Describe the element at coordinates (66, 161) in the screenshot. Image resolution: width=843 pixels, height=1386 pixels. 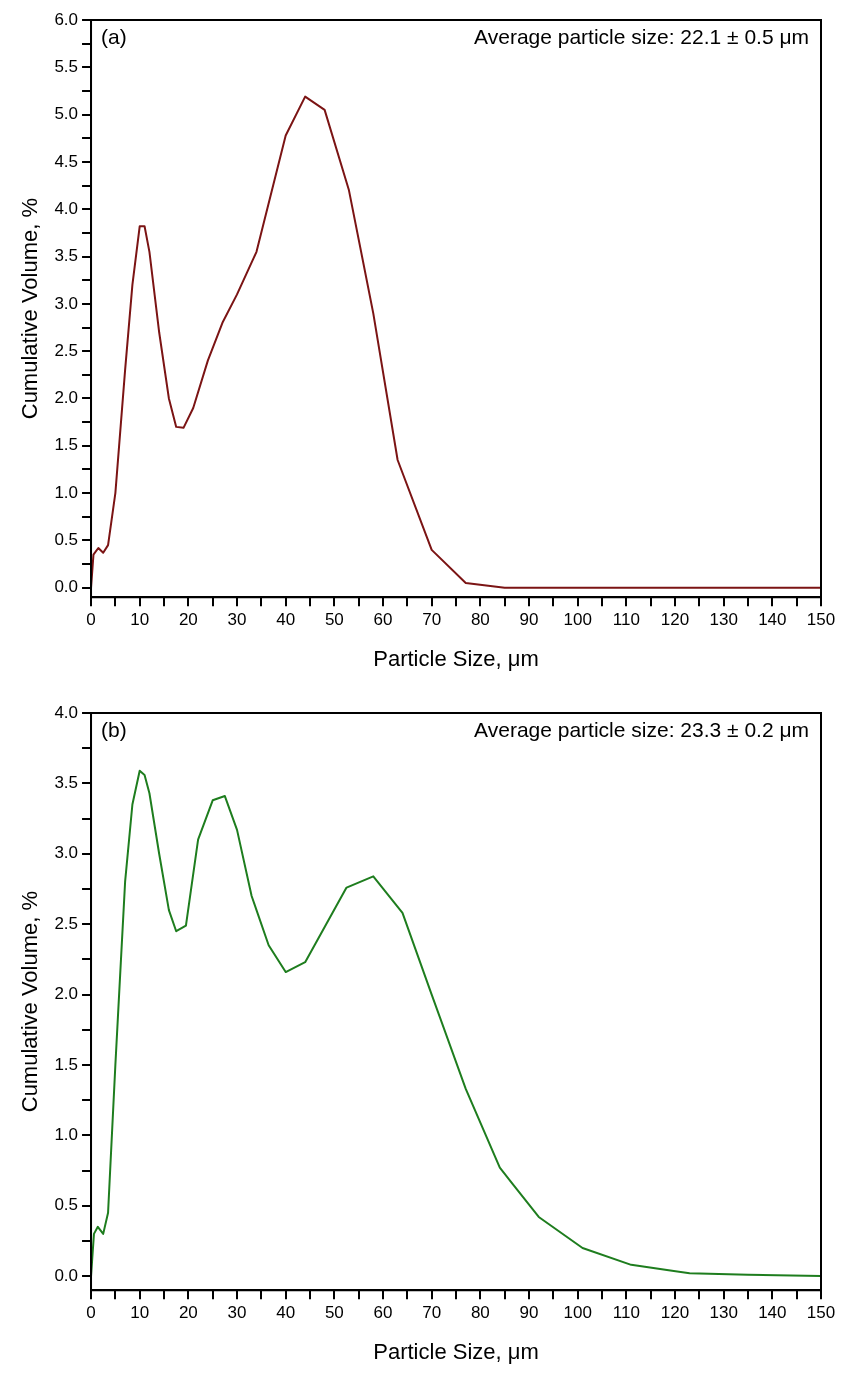
I see `y-tick-label: 4.5` at that location.